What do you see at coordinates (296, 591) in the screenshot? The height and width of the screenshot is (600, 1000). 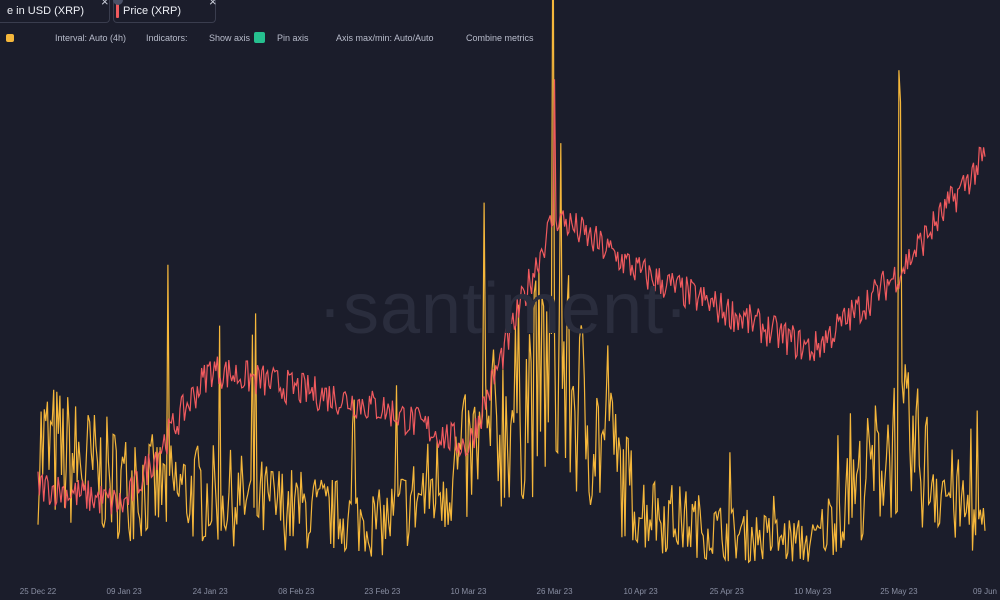 I see `x-tick-label: 08 Feb 23` at bounding box center [296, 591].